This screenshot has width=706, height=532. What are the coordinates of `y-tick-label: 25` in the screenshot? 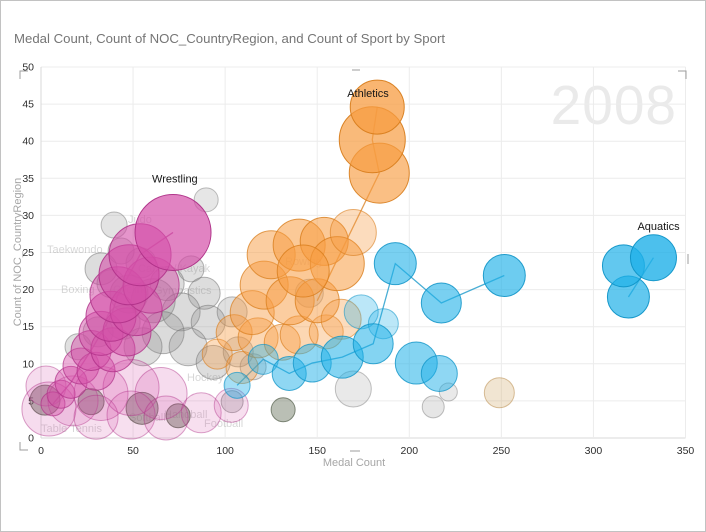 It's located at (28, 253).